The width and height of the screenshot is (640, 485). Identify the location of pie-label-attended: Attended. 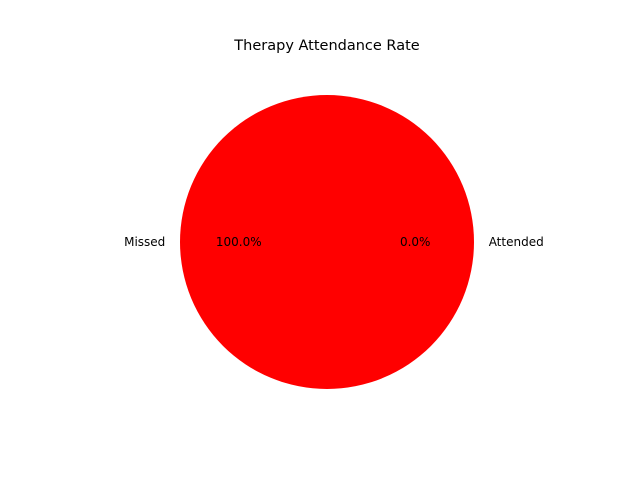
(516, 242).